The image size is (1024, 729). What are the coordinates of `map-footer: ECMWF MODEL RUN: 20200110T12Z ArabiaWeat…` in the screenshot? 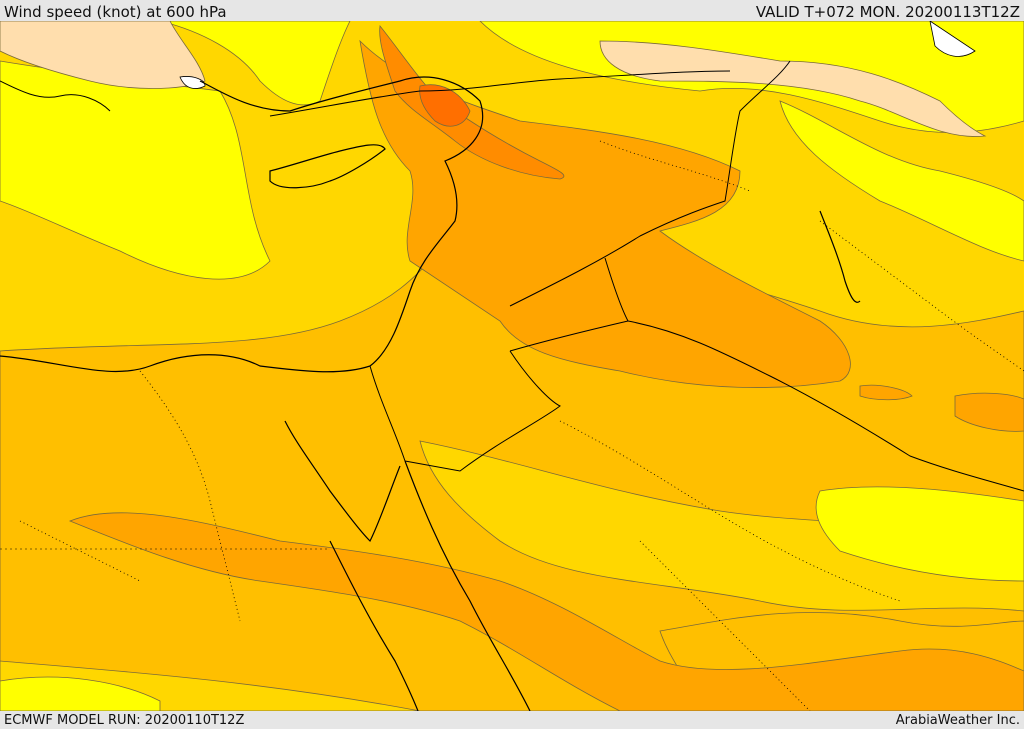 It's located at (512, 720).